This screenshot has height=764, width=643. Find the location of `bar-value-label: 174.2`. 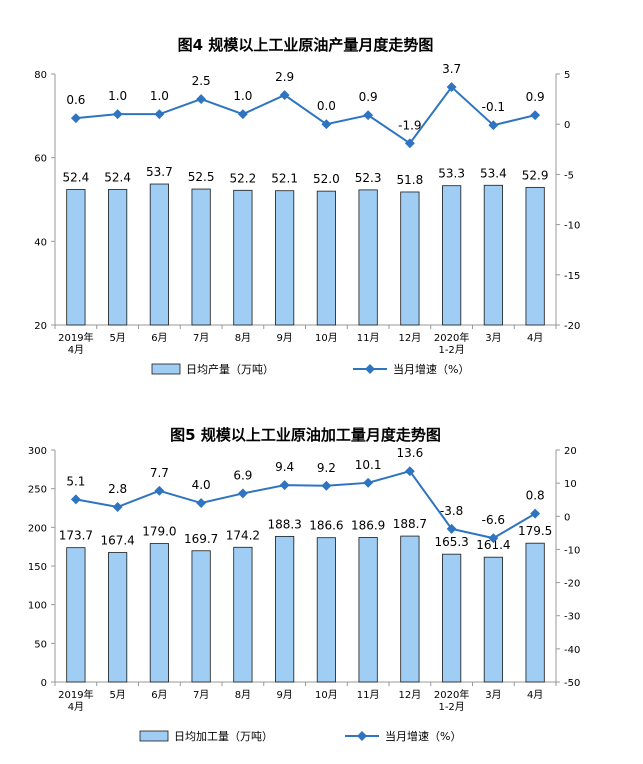

bar-value-label: 174.2 is located at coordinates (243, 535).